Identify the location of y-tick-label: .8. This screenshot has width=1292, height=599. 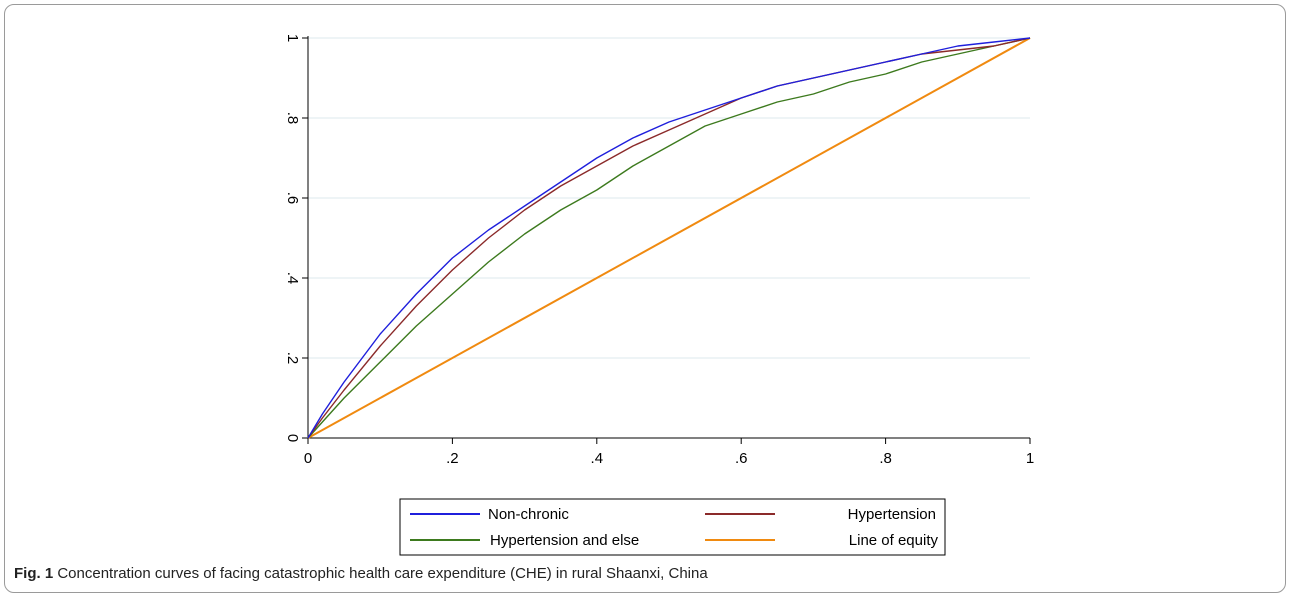
(292, 118).